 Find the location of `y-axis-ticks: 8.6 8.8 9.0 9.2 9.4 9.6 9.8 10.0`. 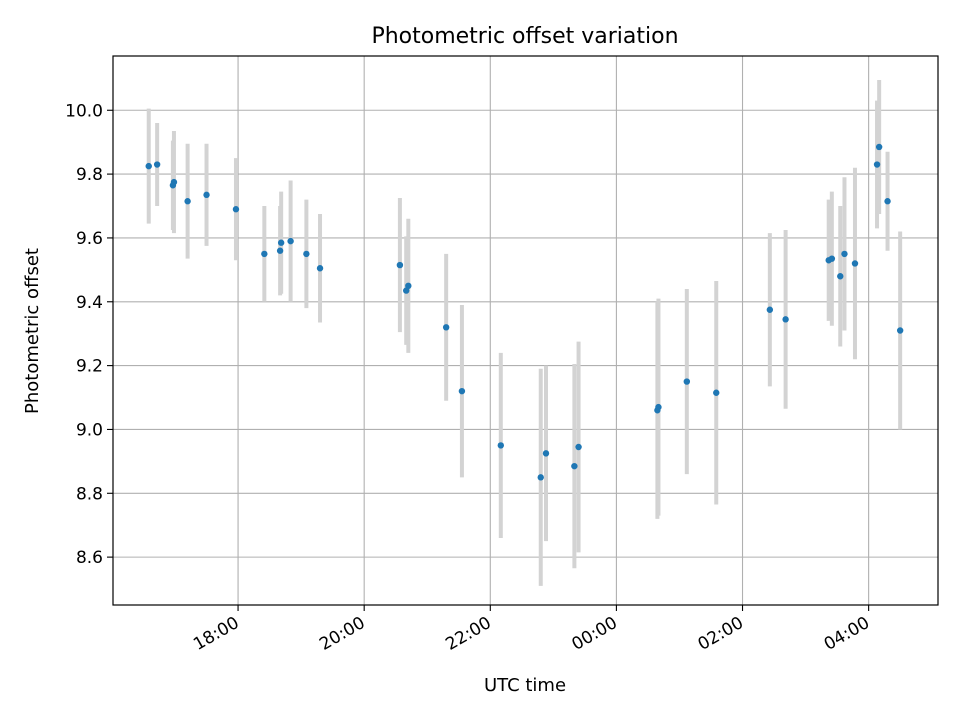

y-axis-ticks: 8.6 8.8 9.0 9.2 9.4 9.6 9.8 10.0 is located at coordinates (89, 334).